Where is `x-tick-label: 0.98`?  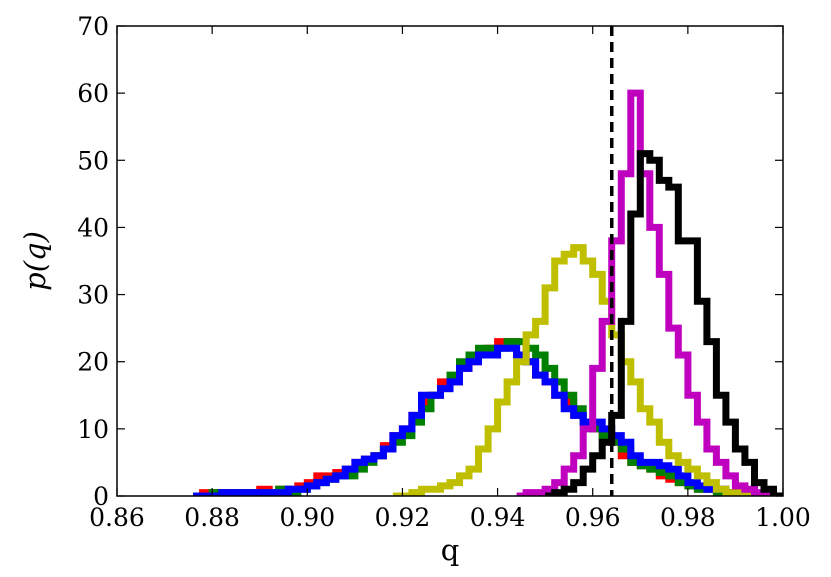
x-tick-label: 0.98 is located at coordinates (688, 517).